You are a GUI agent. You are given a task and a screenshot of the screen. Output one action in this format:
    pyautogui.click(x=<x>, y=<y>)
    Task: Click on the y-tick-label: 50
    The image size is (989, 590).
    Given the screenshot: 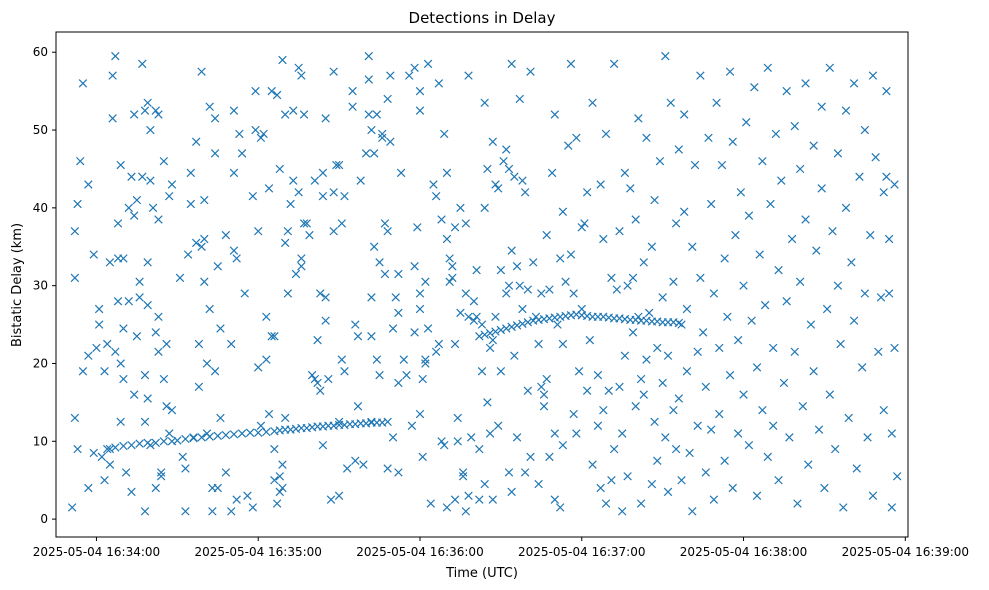 What is the action you would take?
    pyautogui.click(x=40, y=130)
    